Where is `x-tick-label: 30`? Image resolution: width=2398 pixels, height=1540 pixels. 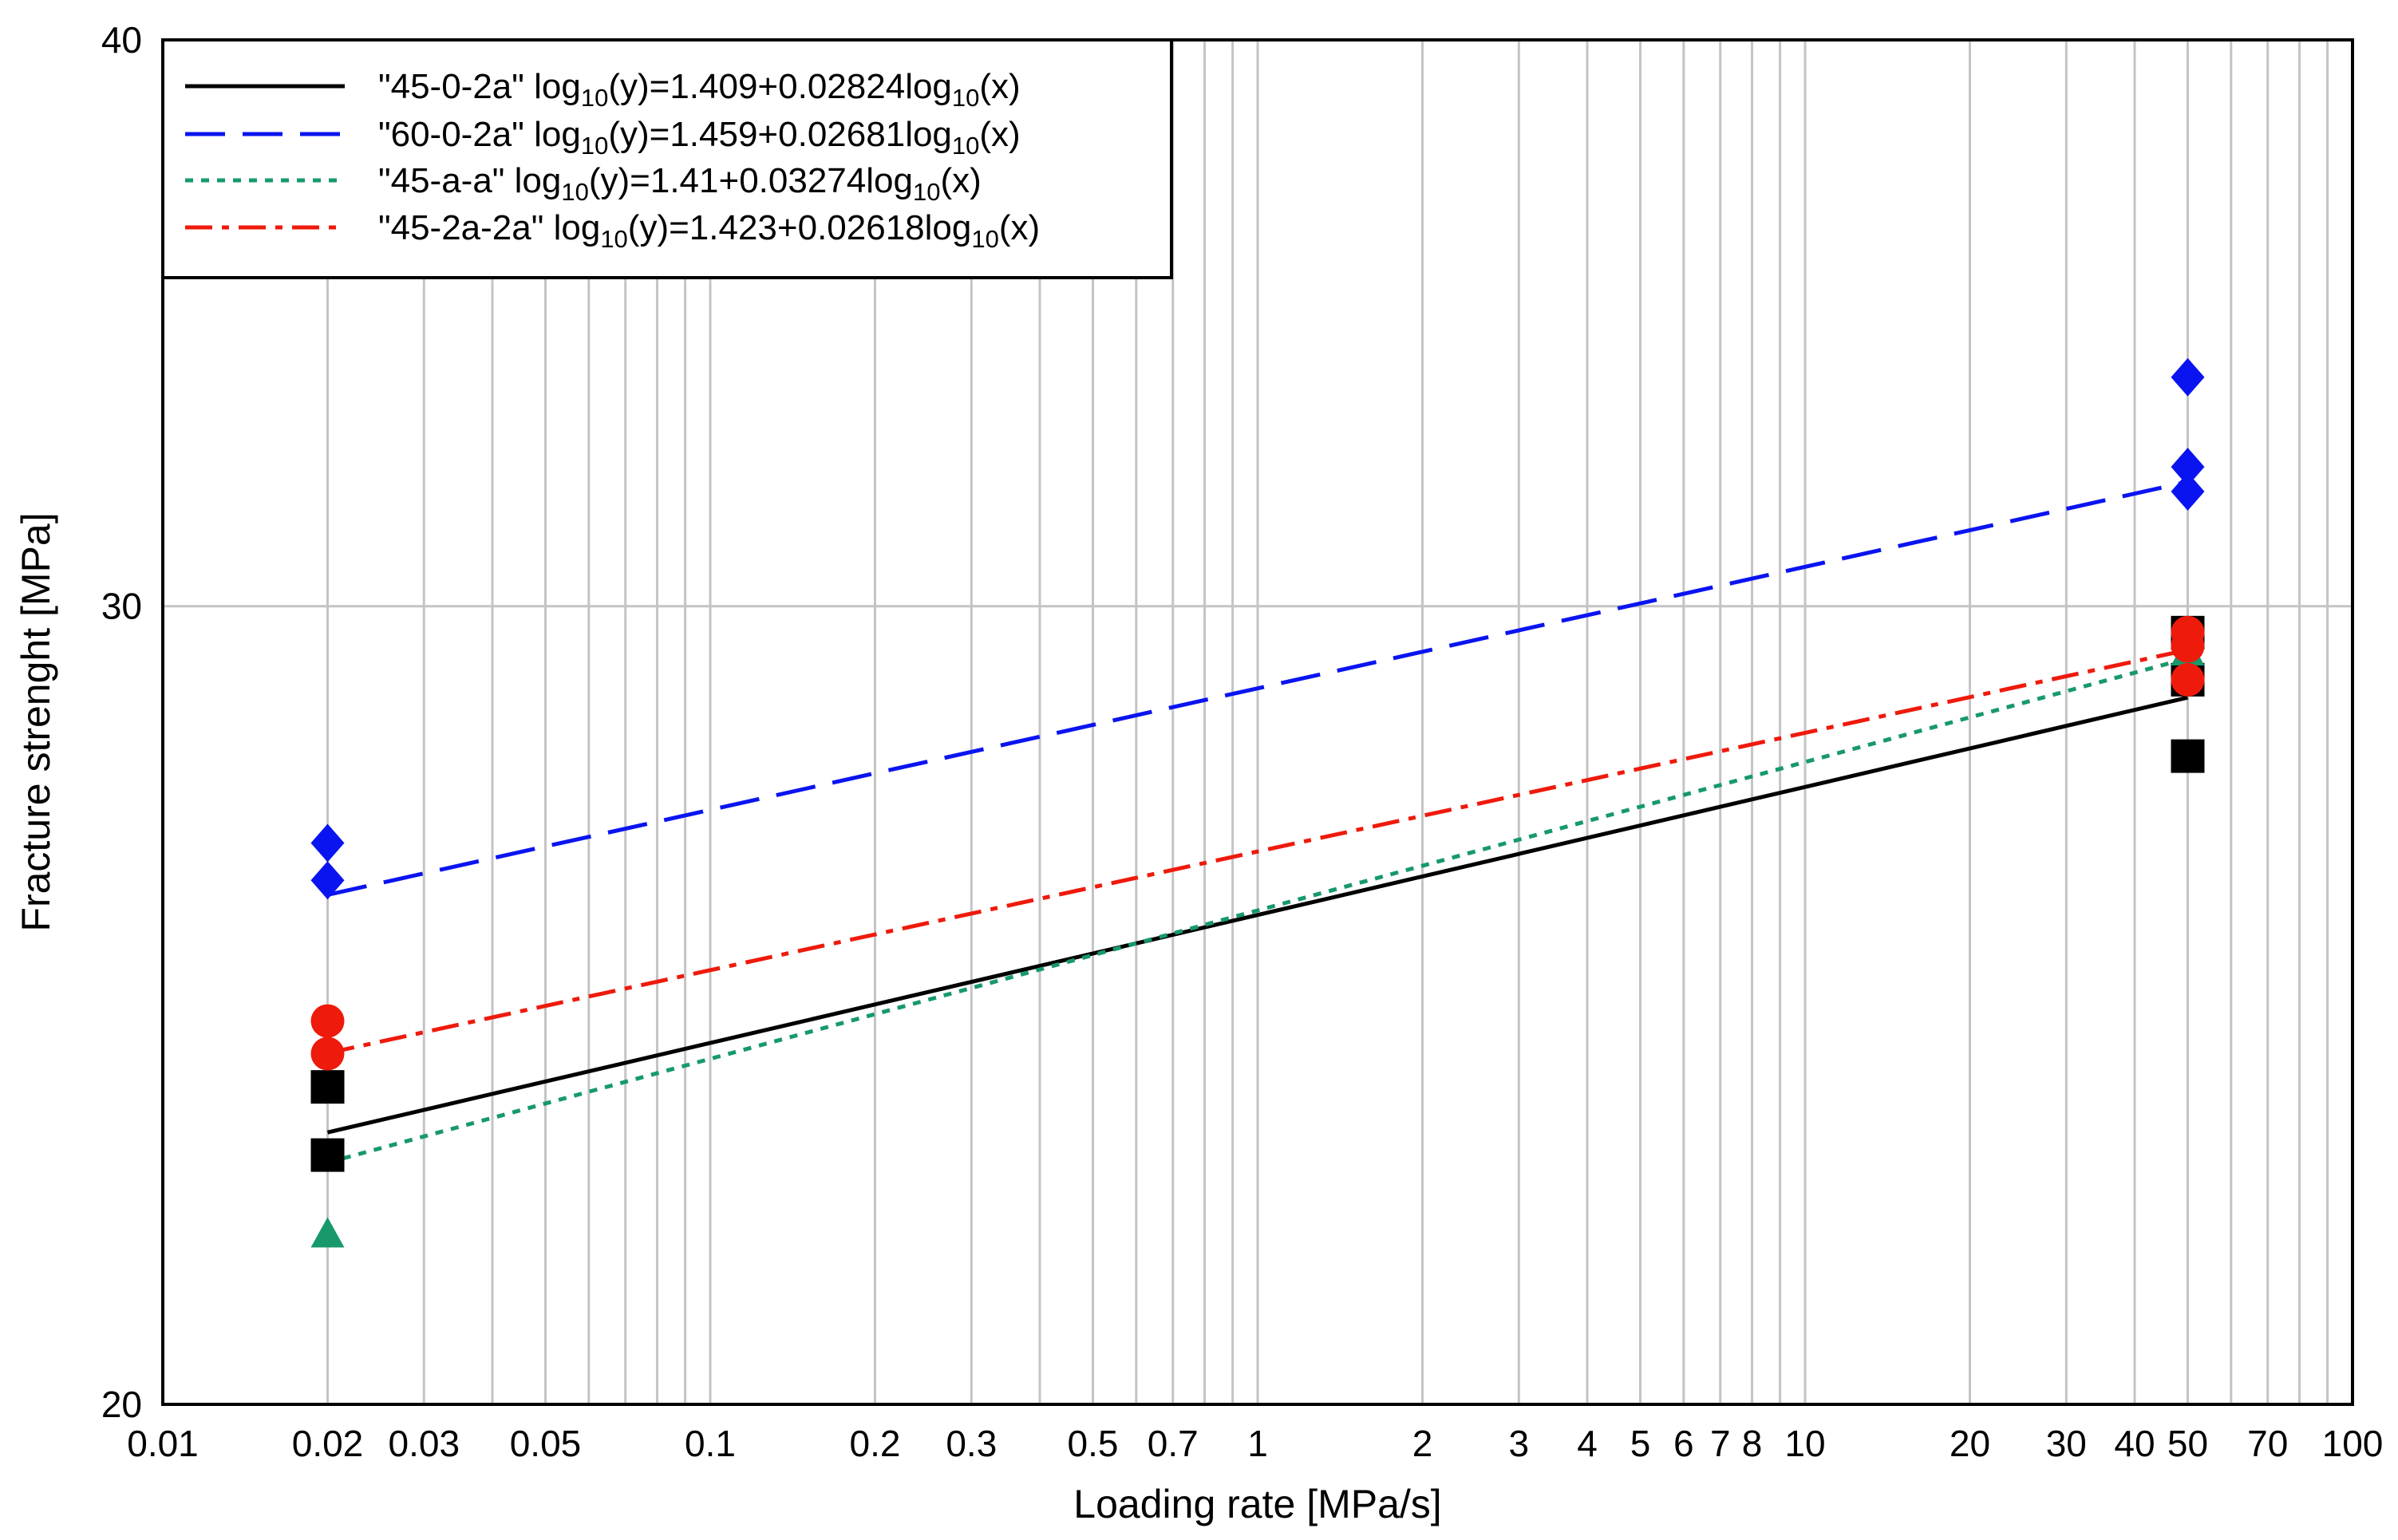 x-tick-label: 30 is located at coordinates (2066, 1443).